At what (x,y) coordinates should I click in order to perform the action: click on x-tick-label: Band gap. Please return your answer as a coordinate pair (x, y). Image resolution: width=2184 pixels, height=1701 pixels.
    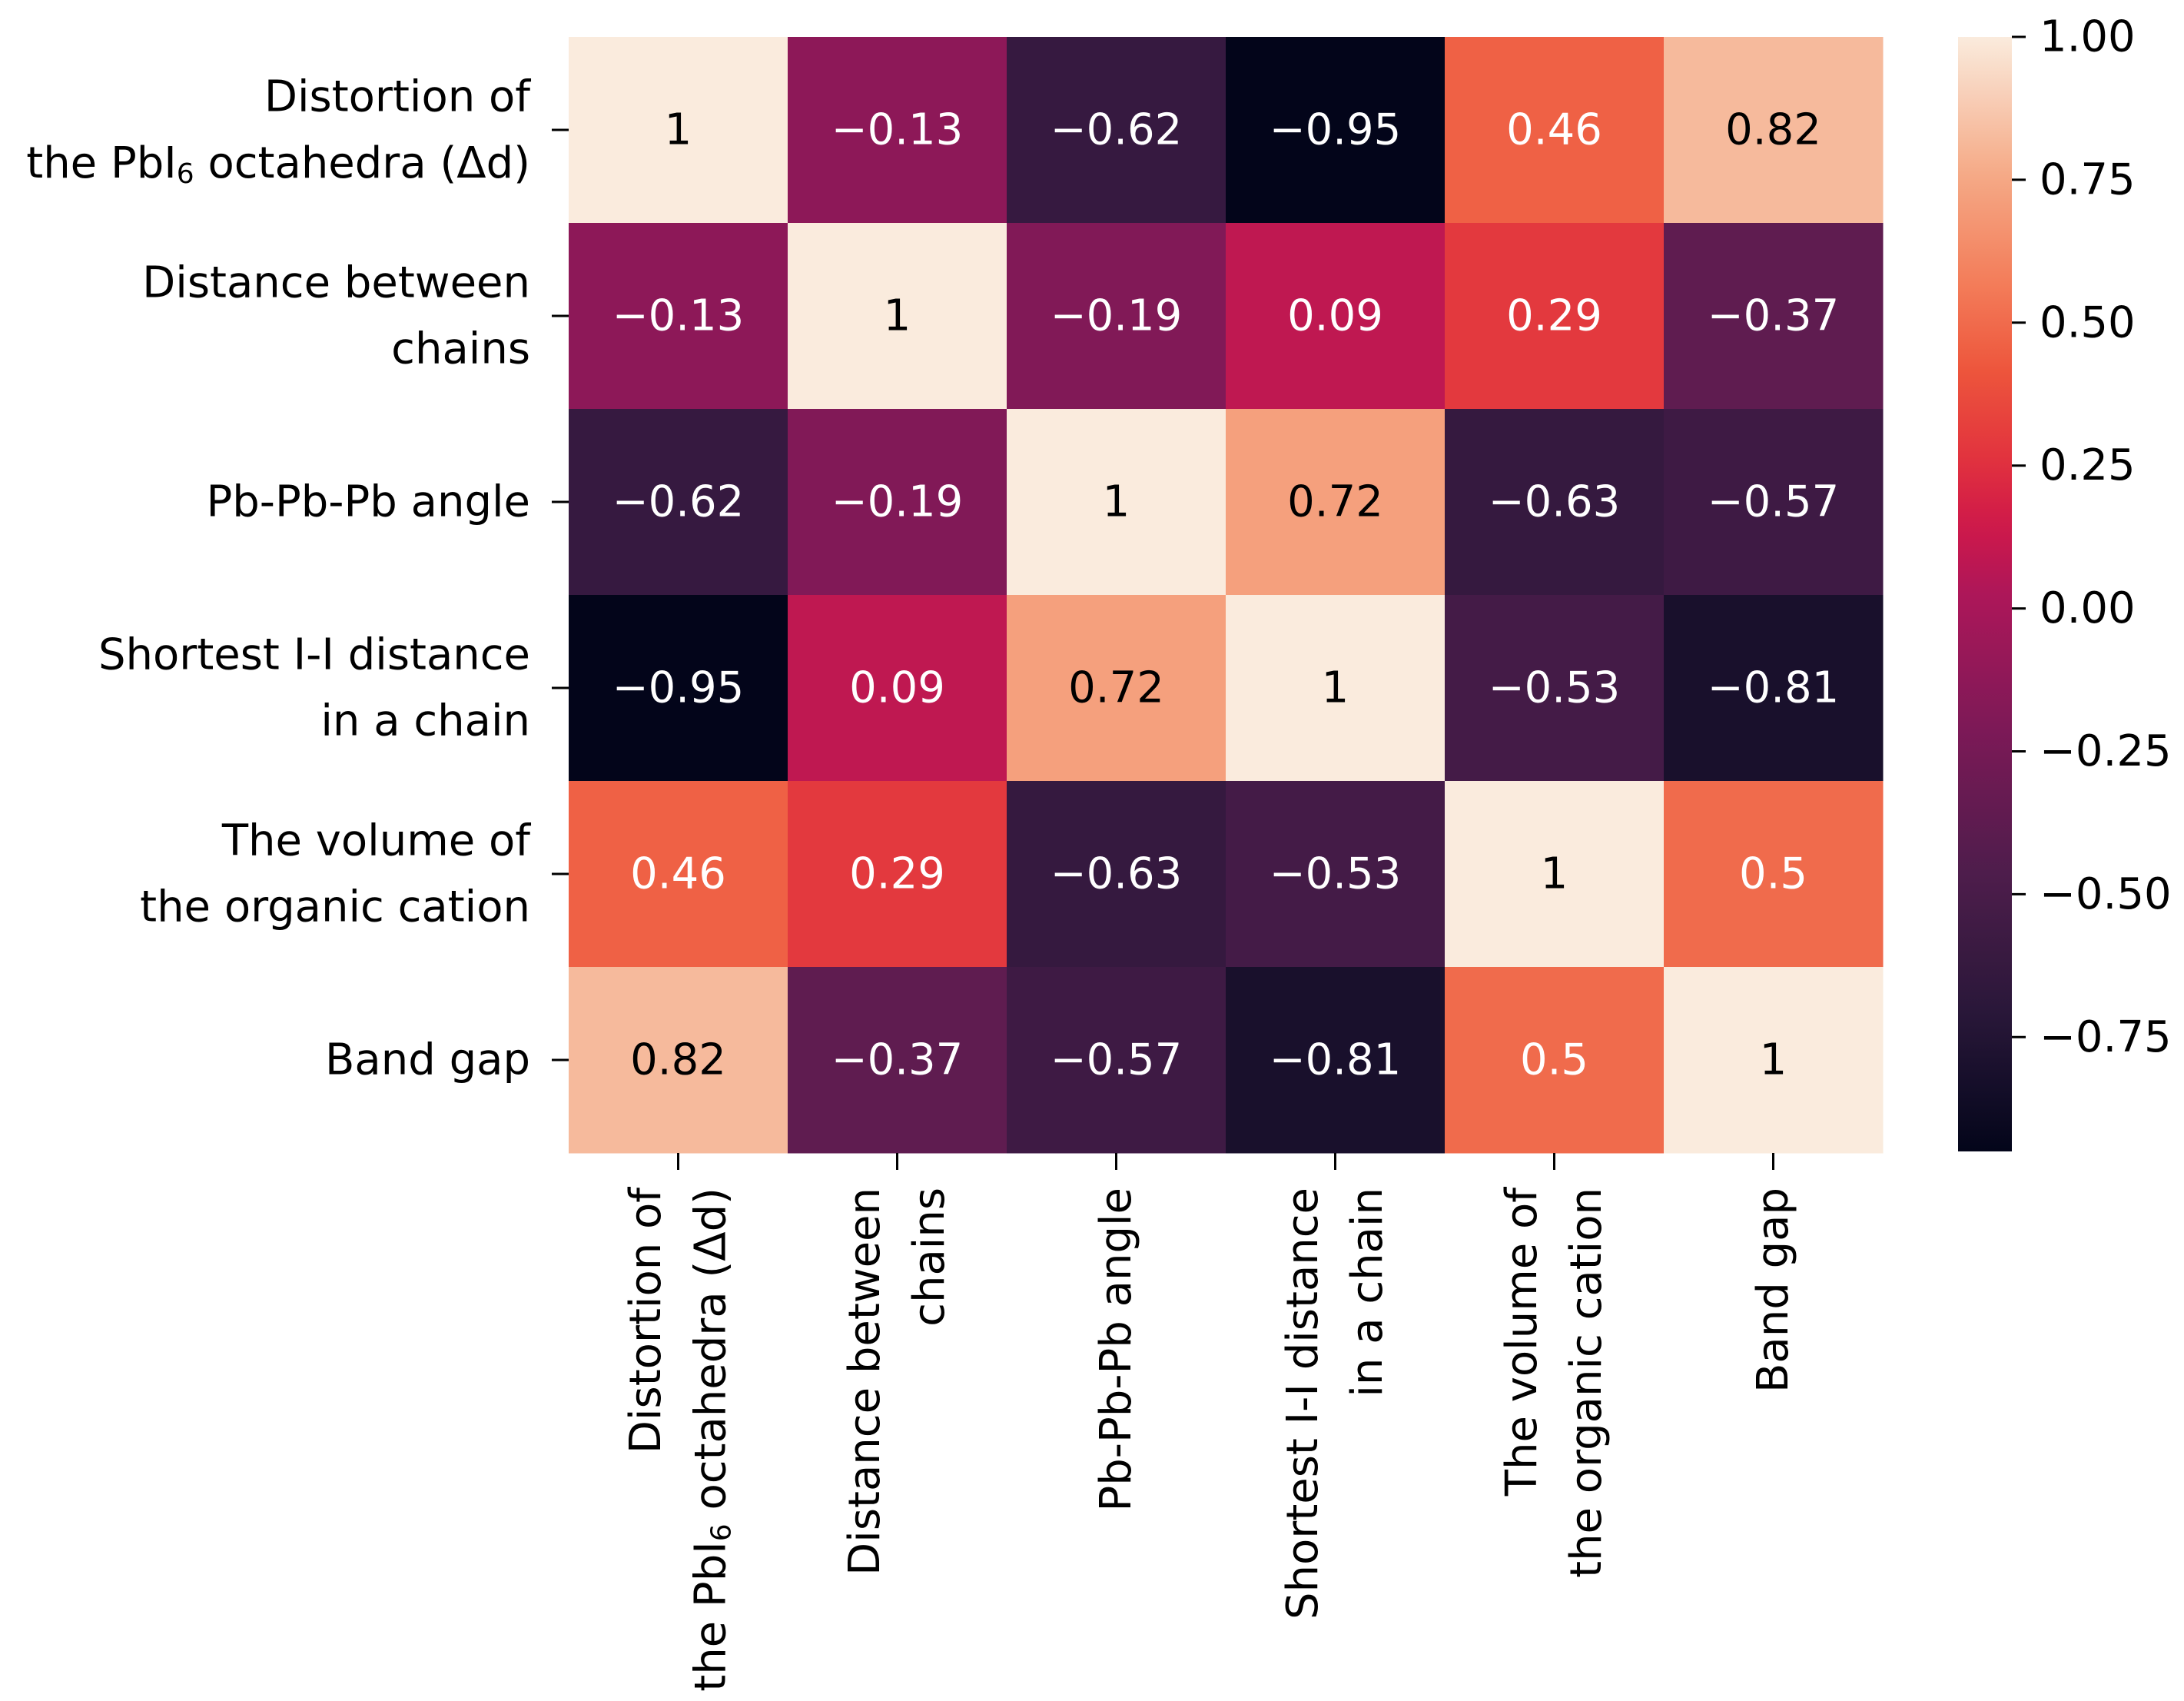
    Looking at the image, I should click on (1773, 1291).